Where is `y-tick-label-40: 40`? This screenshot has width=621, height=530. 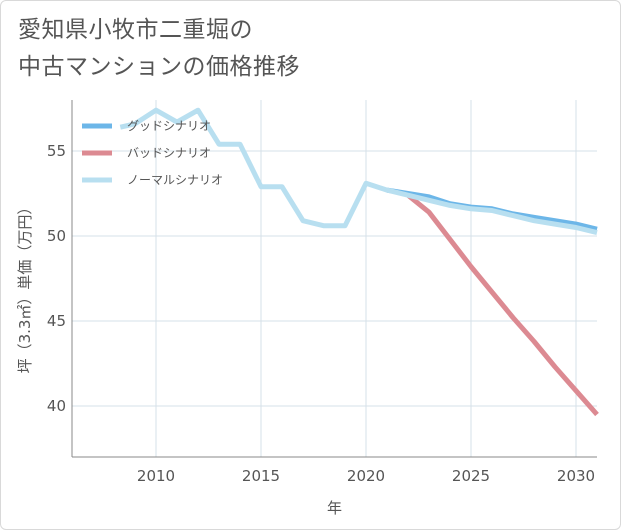 y-tick-label-40: 40 is located at coordinates (56, 406).